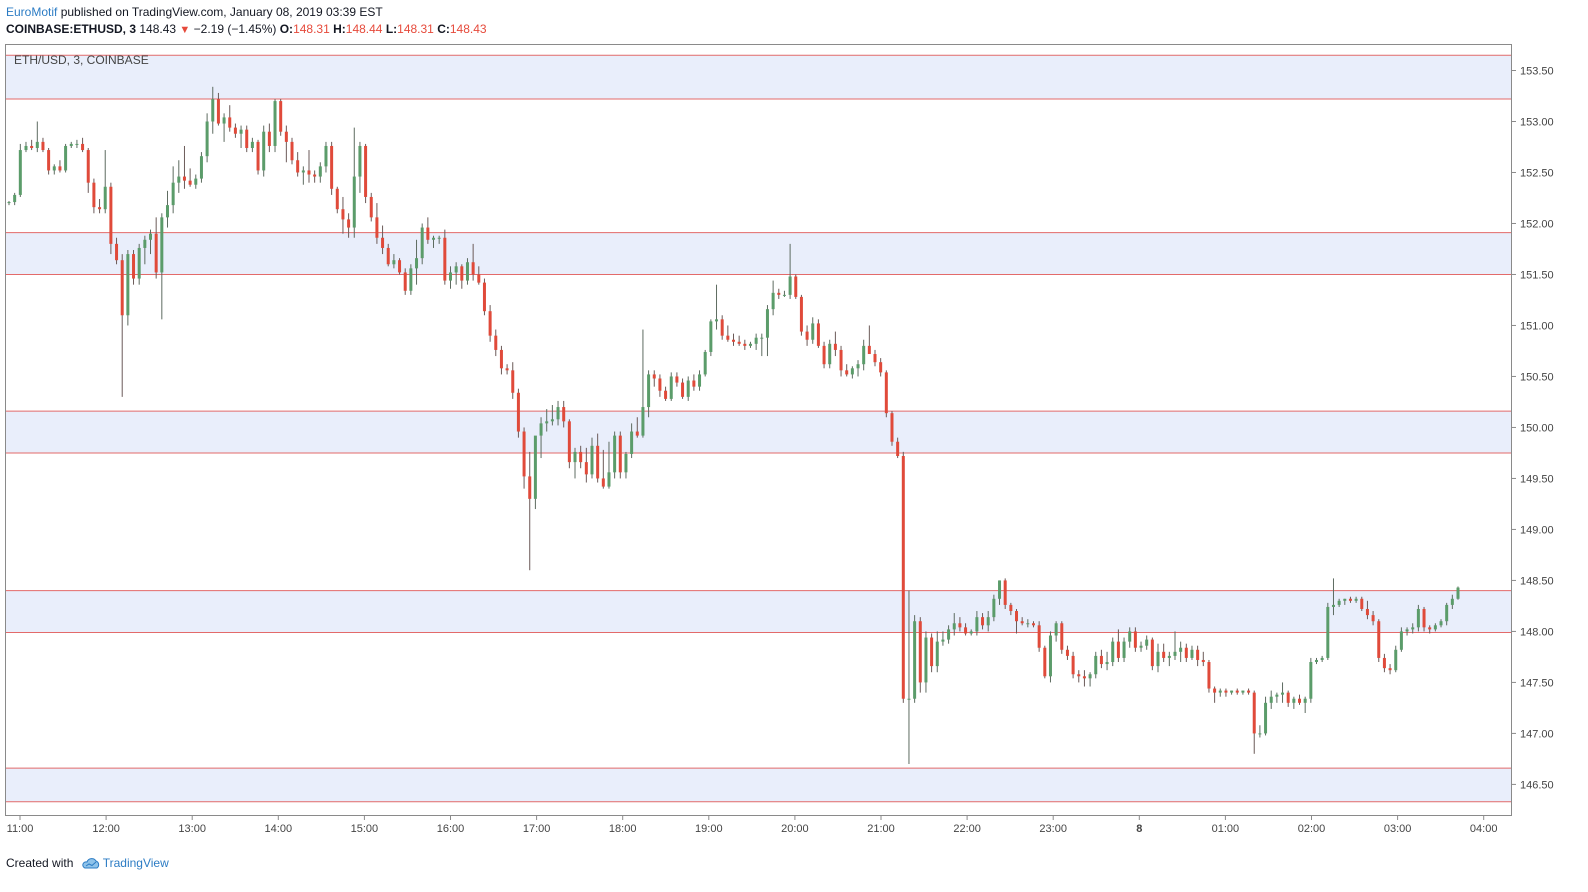 The image size is (1588, 892). What do you see at coordinates (443, 29) in the screenshot?
I see `close-label: C:` at bounding box center [443, 29].